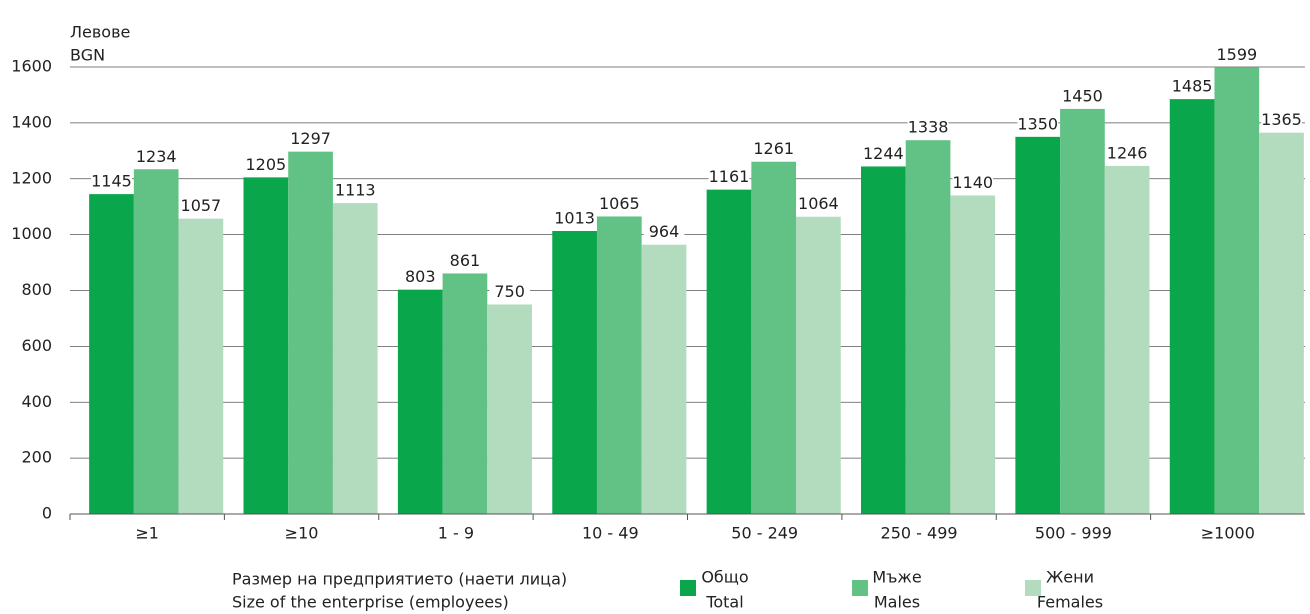  I want to click on x-axis-label: Размер на предприятието (наети лица), so click(399, 579).